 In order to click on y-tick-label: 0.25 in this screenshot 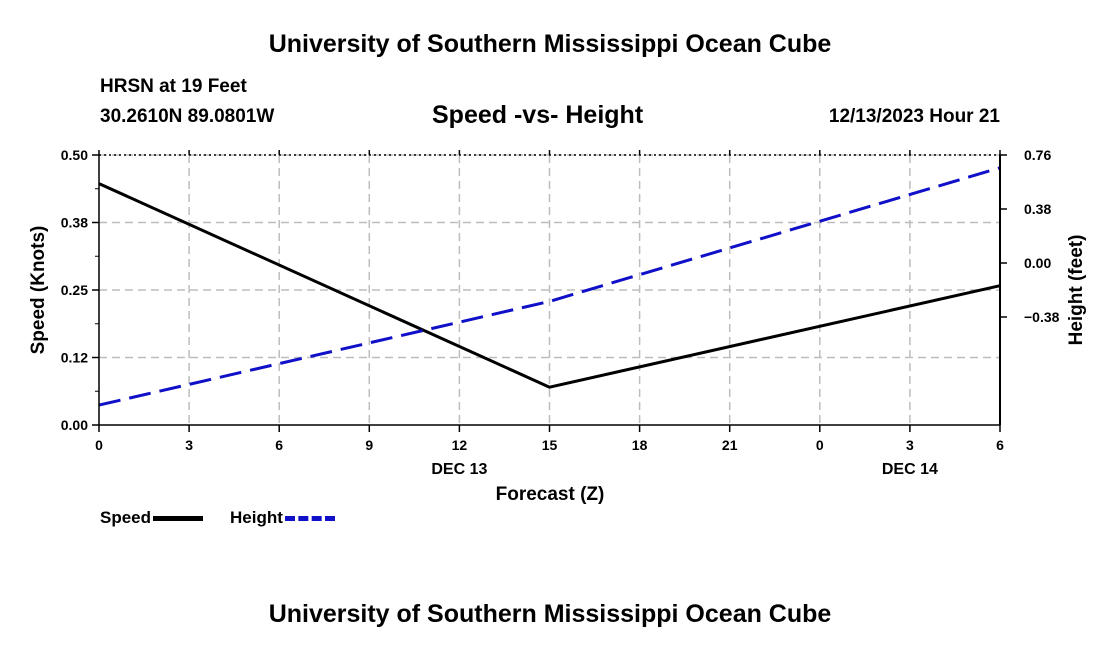, I will do `click(74, 290)`.